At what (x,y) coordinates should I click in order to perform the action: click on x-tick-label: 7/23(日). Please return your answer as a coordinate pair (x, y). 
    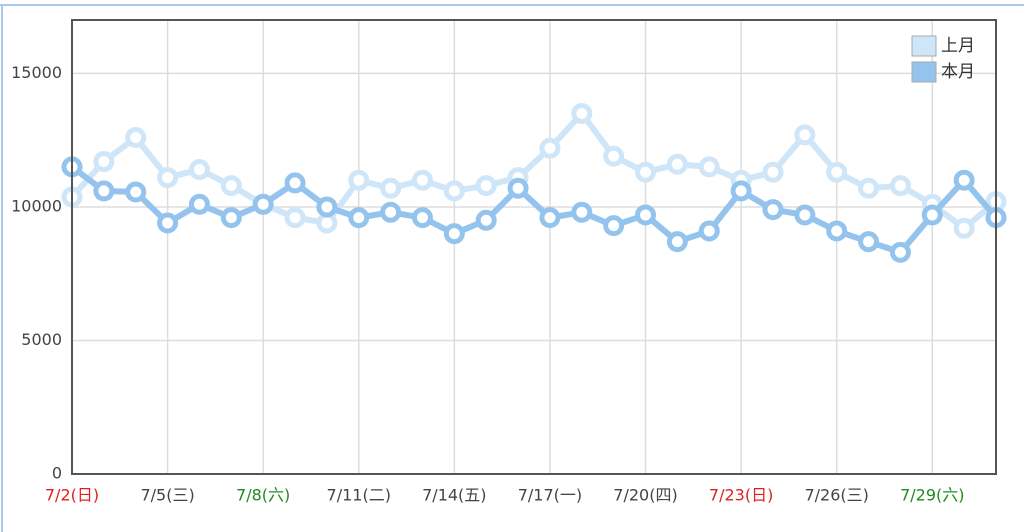
    Looking at the image, I should click on (741, 495).